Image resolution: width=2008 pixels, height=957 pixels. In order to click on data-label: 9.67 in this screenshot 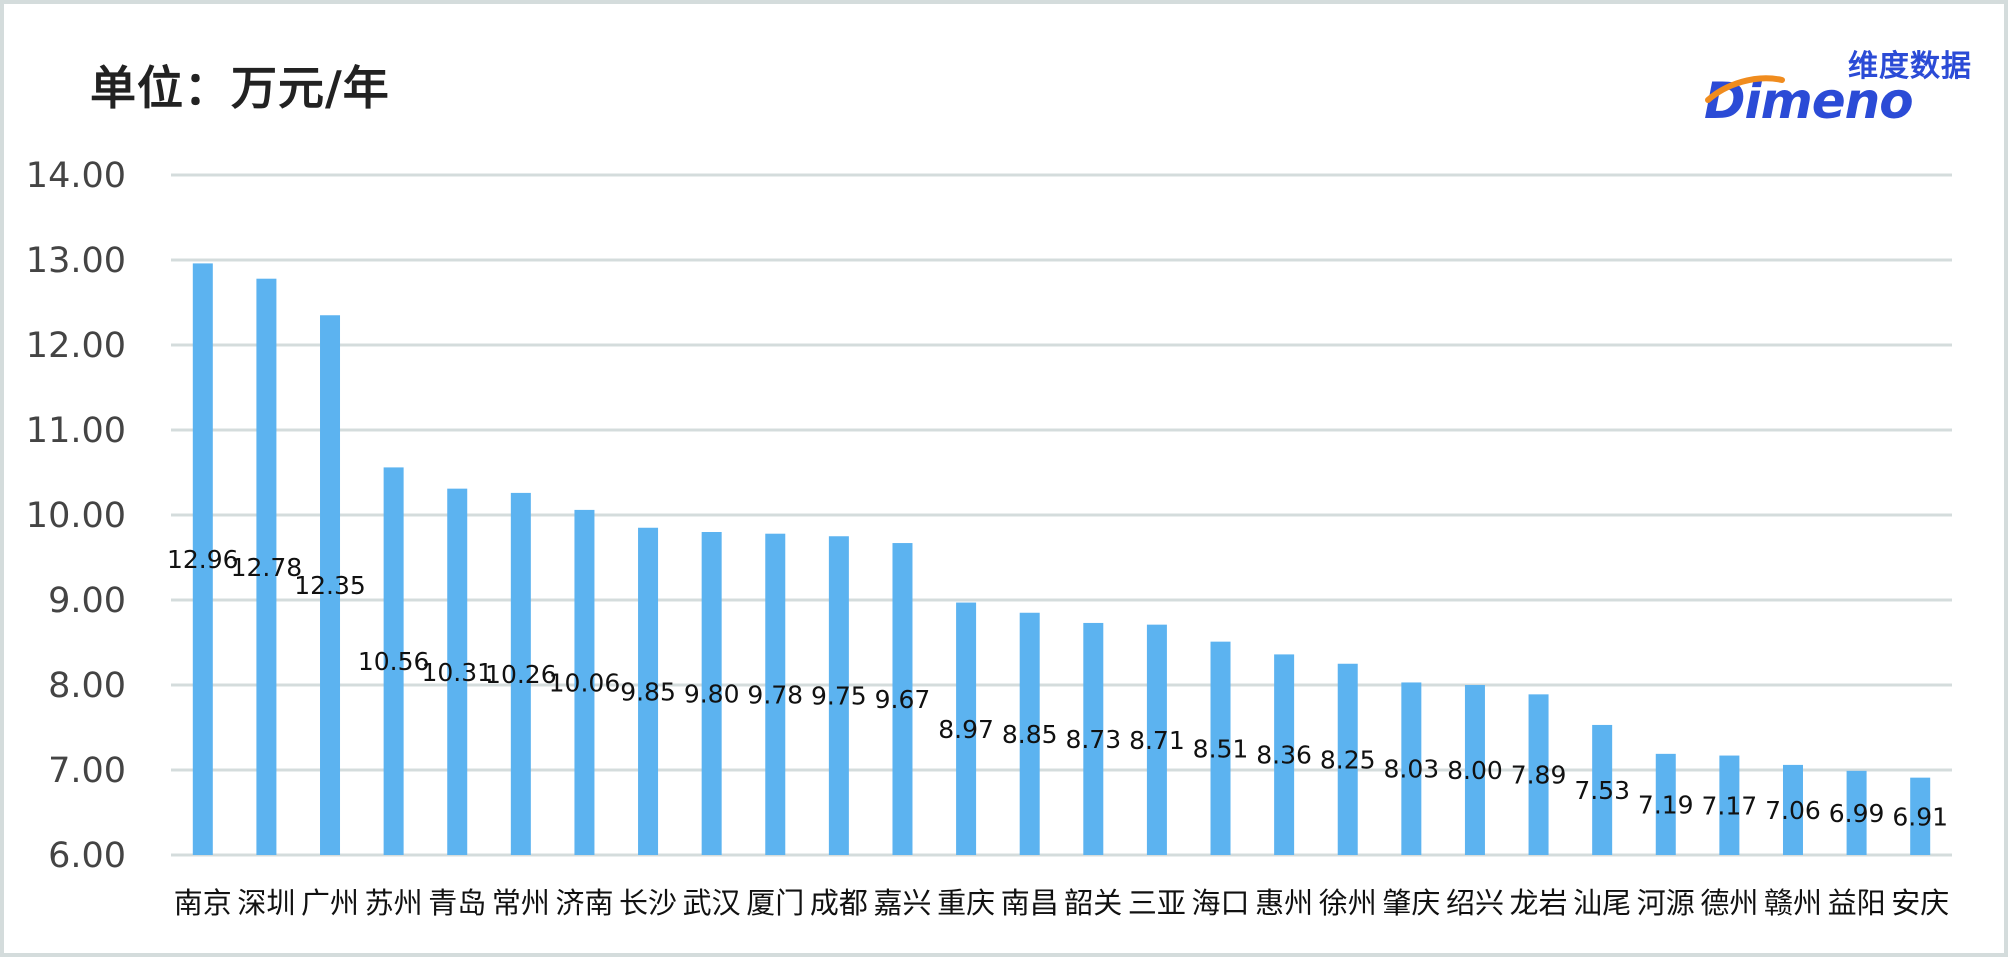, I will do `click(903, 699)`.